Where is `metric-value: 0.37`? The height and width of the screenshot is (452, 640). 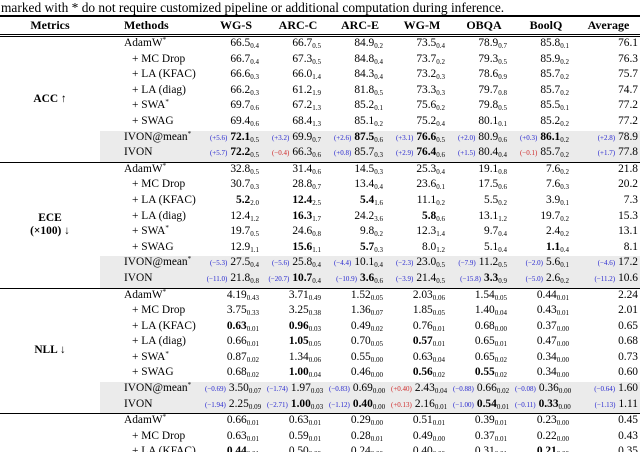 metric-value: 0.37 is located at coordinates (484, 435).